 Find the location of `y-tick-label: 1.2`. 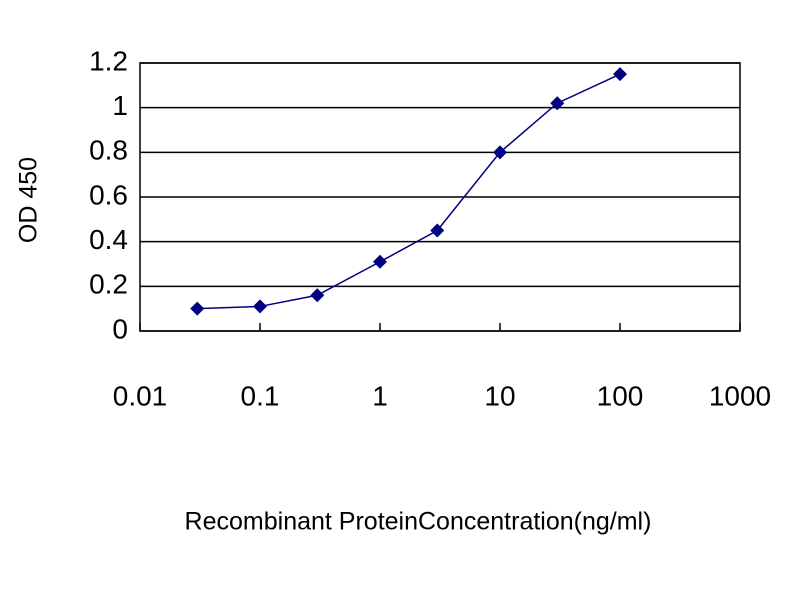

y-tick-label: 1.2 is located at coordinates (108, 60).